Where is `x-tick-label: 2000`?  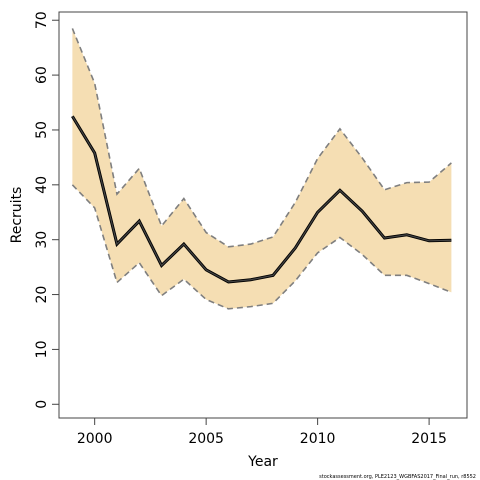
x-tick-label: 2000 is located at coordinates (95, 439).